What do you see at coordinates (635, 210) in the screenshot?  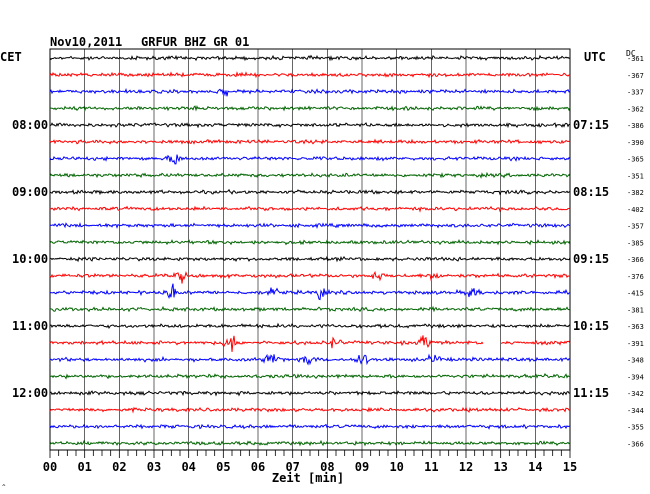 I see `dc-offset-label: -402` at bounding box center [635, 210].